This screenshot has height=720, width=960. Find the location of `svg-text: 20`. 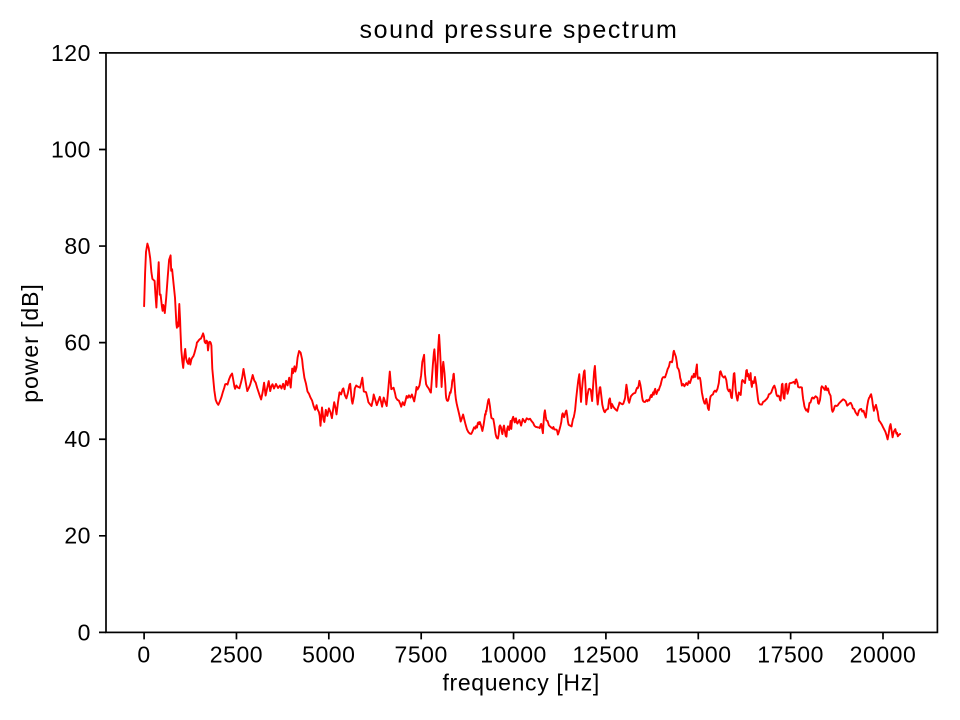

svg-text: 20 is located at coordinates (77, 536).